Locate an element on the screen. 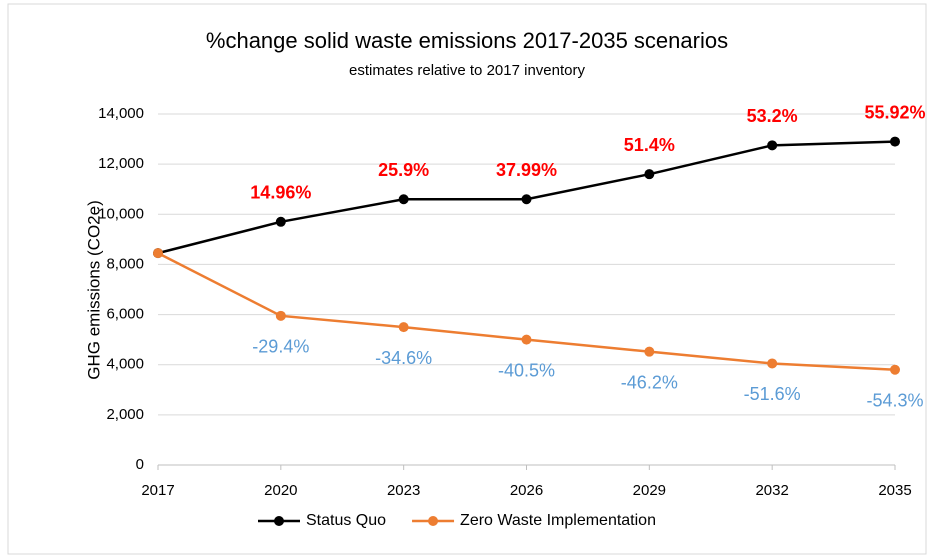 The image size is (934, 559). chart-subtitle: estimates relative to 2017 inventory is located at coordinates (467, 70).